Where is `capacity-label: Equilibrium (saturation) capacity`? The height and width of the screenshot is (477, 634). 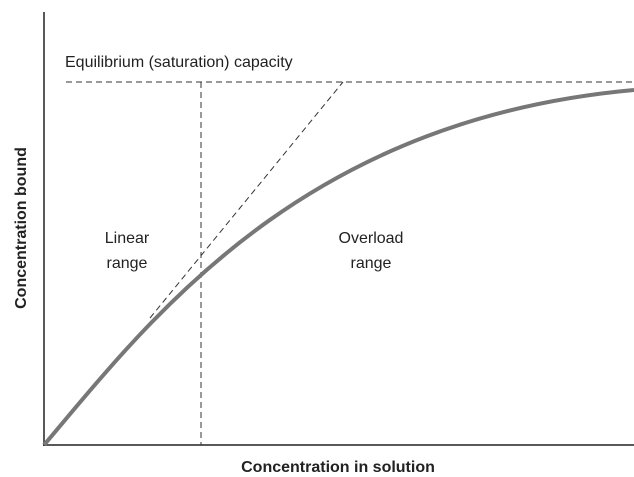 capacity-label: Equilibrium (saturation) capacity is located at coordinates (179, 62).